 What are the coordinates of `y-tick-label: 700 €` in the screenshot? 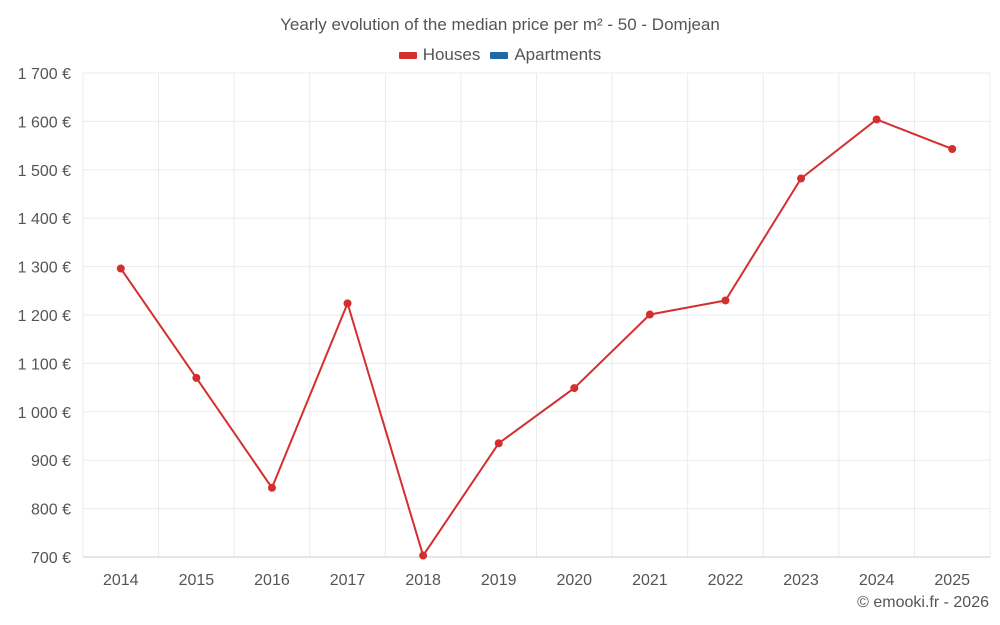 It's located at (51, 558).